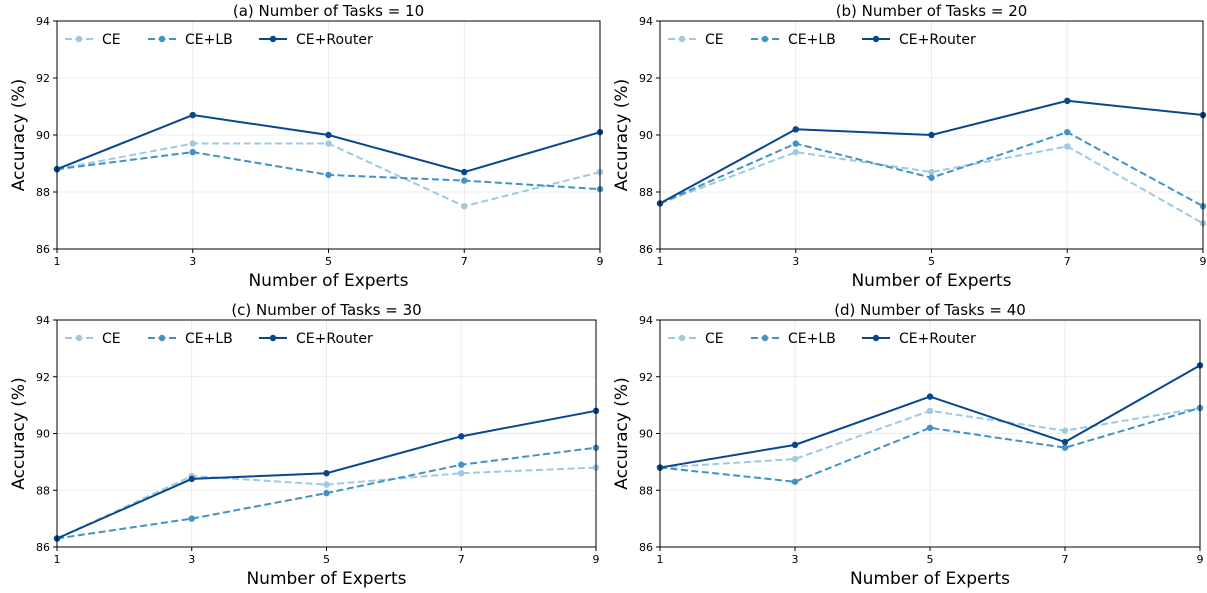 This screenshot has width=1207, height=593. I want to click on legend-label: CE+Router, so click(937, 339).